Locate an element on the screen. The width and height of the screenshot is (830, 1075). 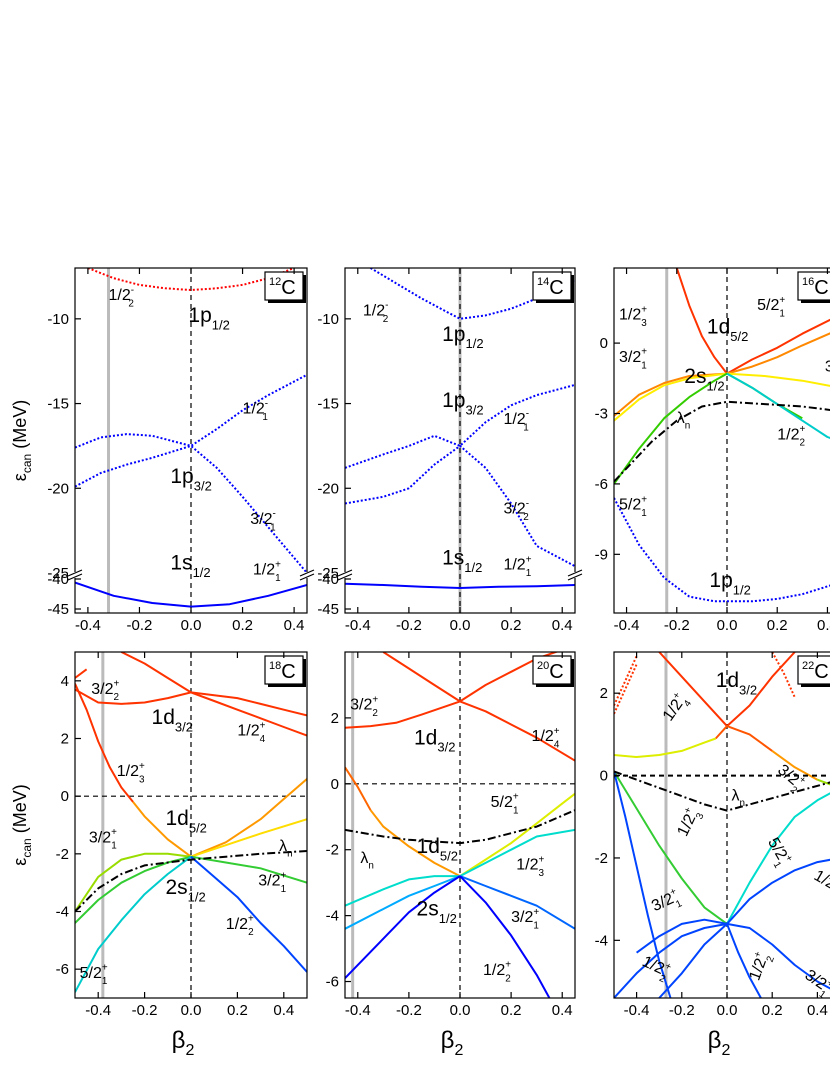
y-tick-label: -4 is located at coordinates (62, 912).